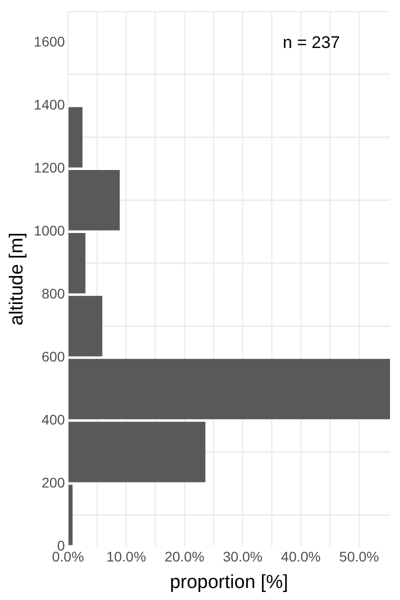 The width and height of the screenshot is (400, 600). I want to click on y-tick-label: 1600, so click(50, 42).